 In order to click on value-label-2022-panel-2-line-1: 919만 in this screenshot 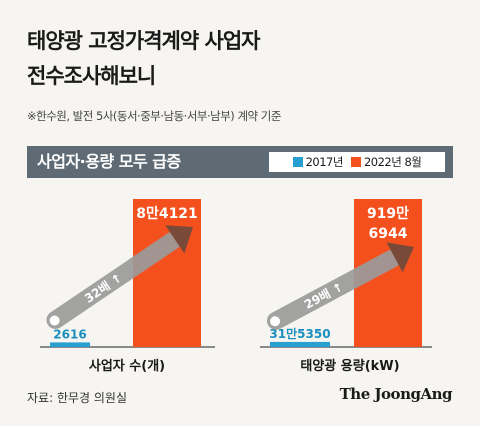, I will do `click(388, 214)`.